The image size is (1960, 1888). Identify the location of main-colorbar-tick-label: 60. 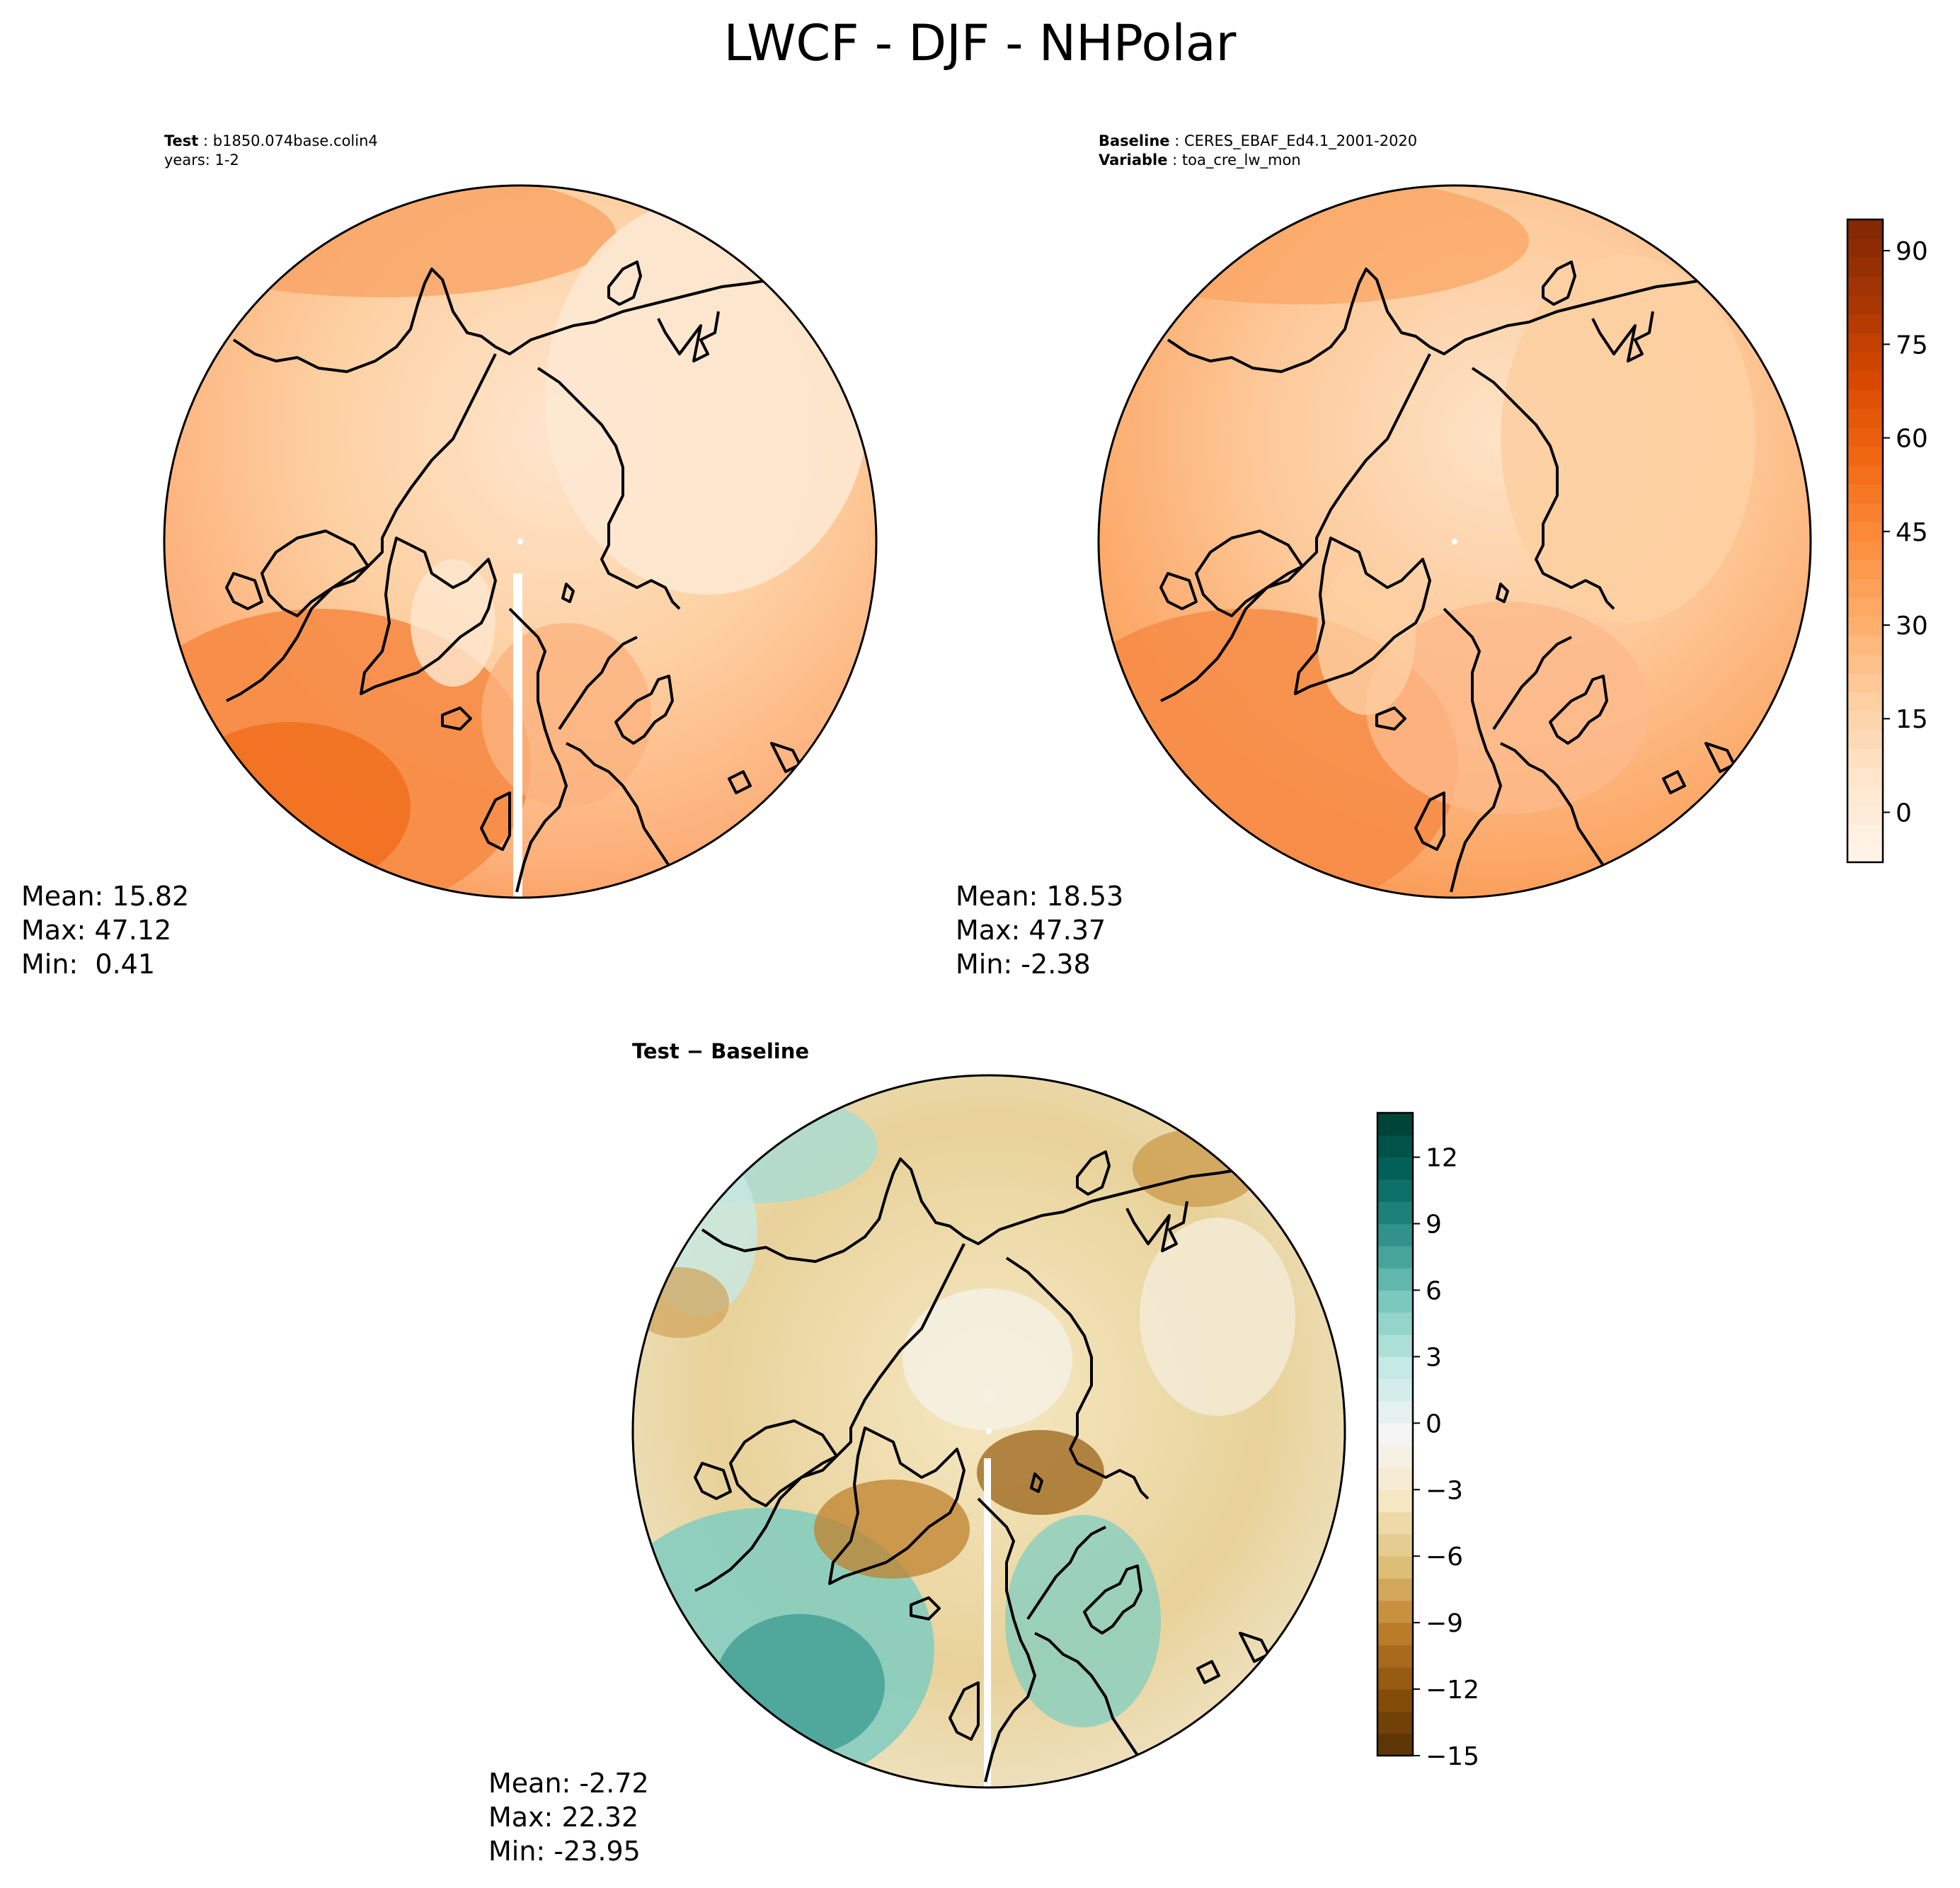
(1912, 440).